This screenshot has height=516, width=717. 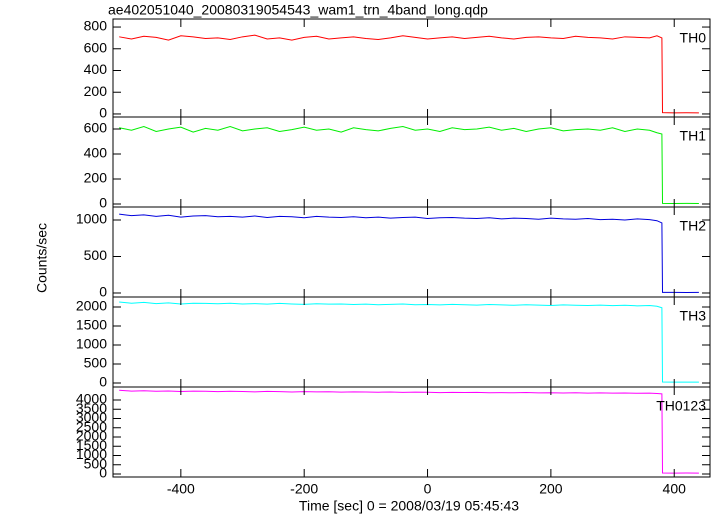 I want to click on x-tick-label: -200, so click(x=304, y=489).